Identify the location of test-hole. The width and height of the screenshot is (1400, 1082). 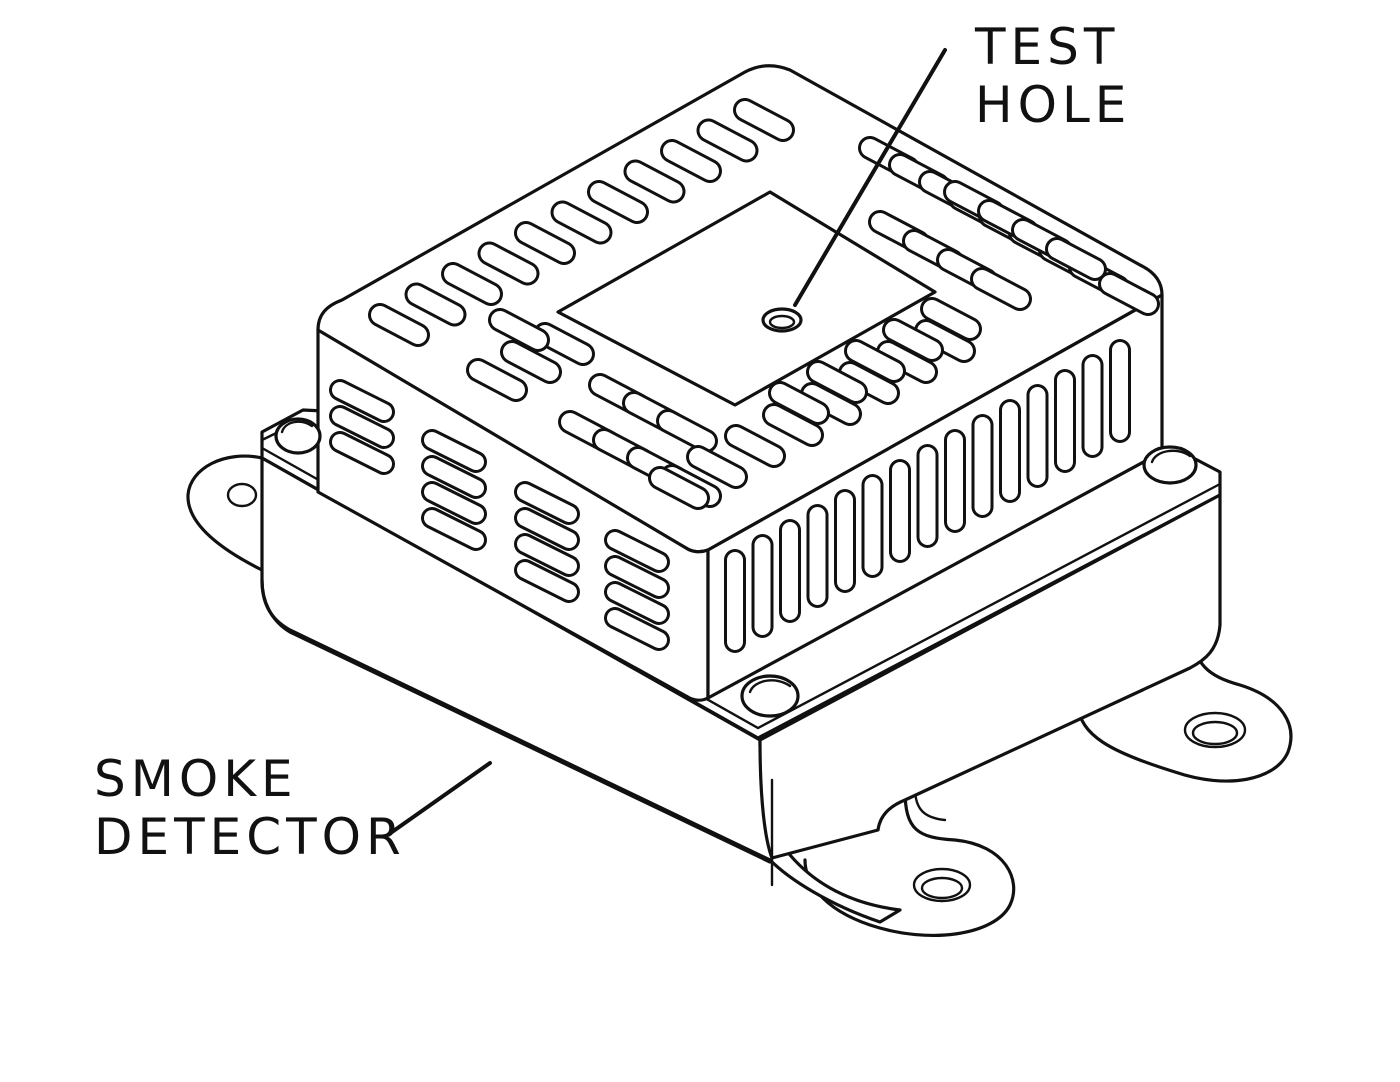
(782, 320).